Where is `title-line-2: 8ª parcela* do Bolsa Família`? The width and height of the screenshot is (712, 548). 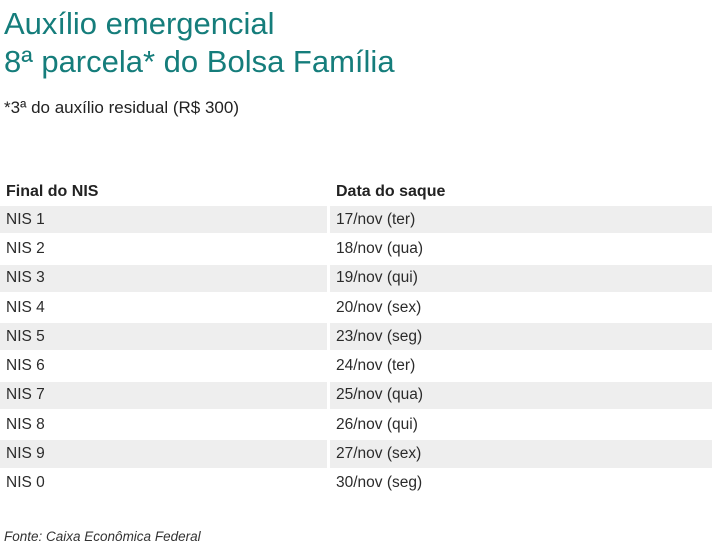 title-line-2: 8ª parcela* do Bolsa Família is located at coordinates (199, 61).